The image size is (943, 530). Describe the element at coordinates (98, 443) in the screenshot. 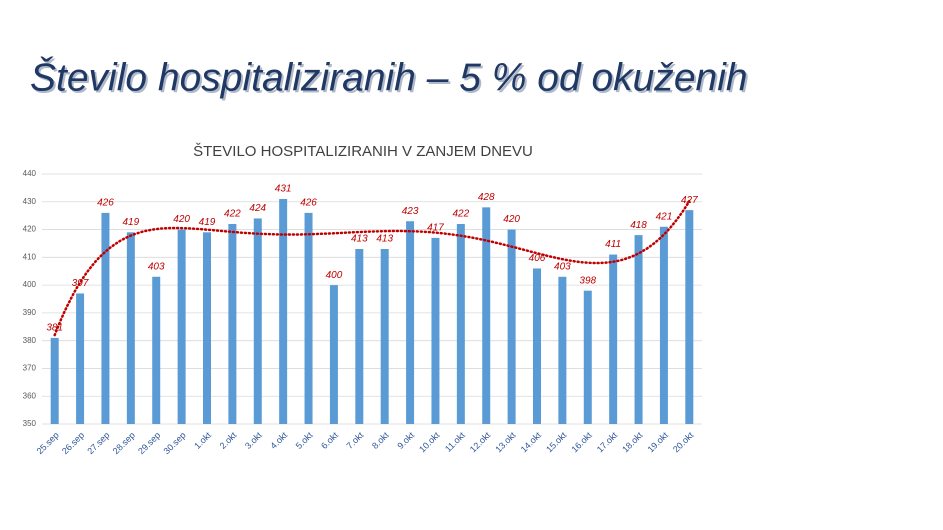

I see `x-tick-label: 27.sep` at that location.